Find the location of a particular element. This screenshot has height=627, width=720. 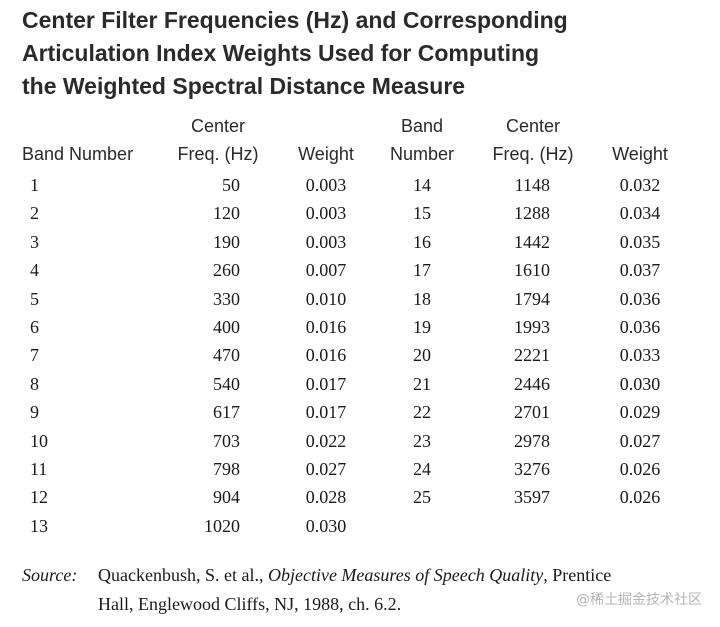

band-number-cell: 14 is located at coordinates (422, 185).